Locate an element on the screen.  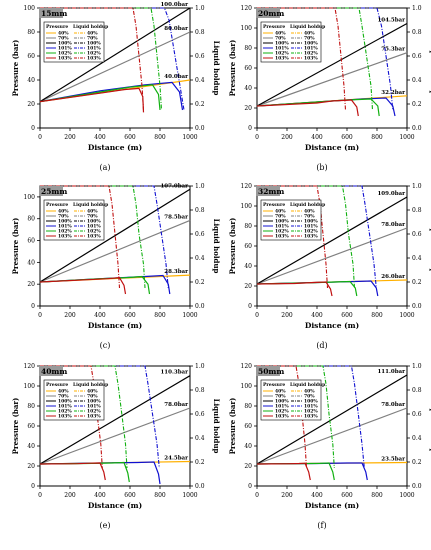
holdup-line-102pct is located at coordinates (306, 237).